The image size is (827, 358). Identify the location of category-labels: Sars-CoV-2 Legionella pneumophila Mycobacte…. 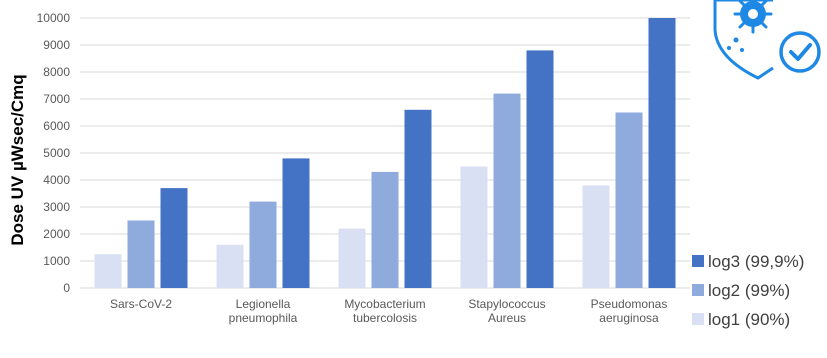
(388, 311).